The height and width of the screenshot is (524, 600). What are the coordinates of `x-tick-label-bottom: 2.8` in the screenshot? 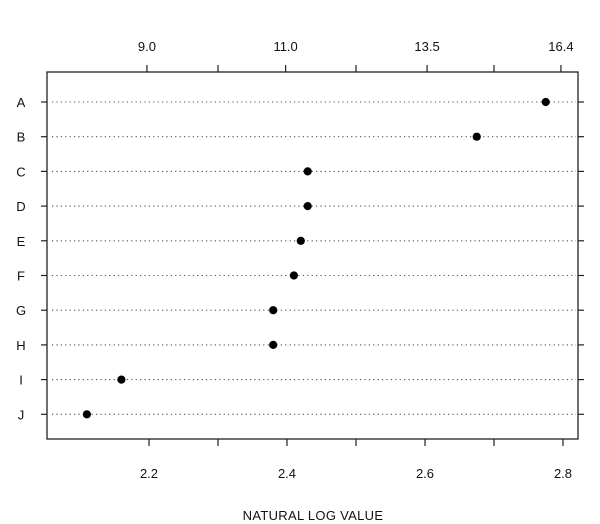 It's located at (563, 473).